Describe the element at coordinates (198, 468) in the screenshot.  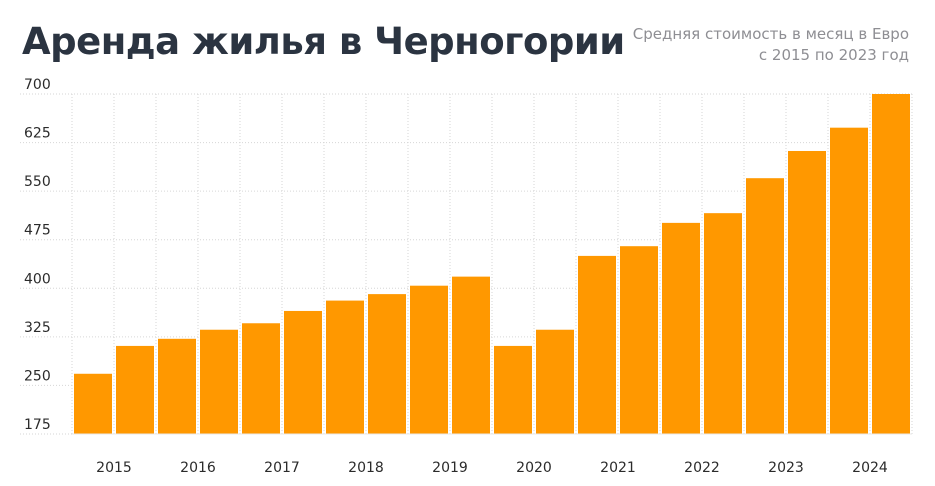
I see `x-tick-label: 2016` at that location.